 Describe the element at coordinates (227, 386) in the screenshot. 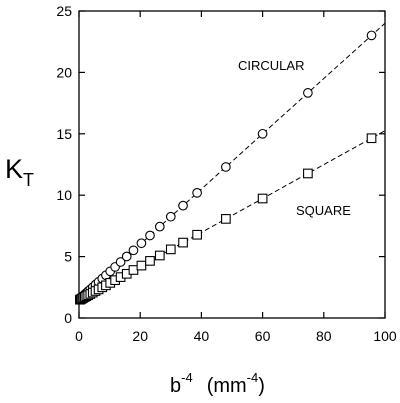

I see `x-axis-label-unit: (mm` at that location.